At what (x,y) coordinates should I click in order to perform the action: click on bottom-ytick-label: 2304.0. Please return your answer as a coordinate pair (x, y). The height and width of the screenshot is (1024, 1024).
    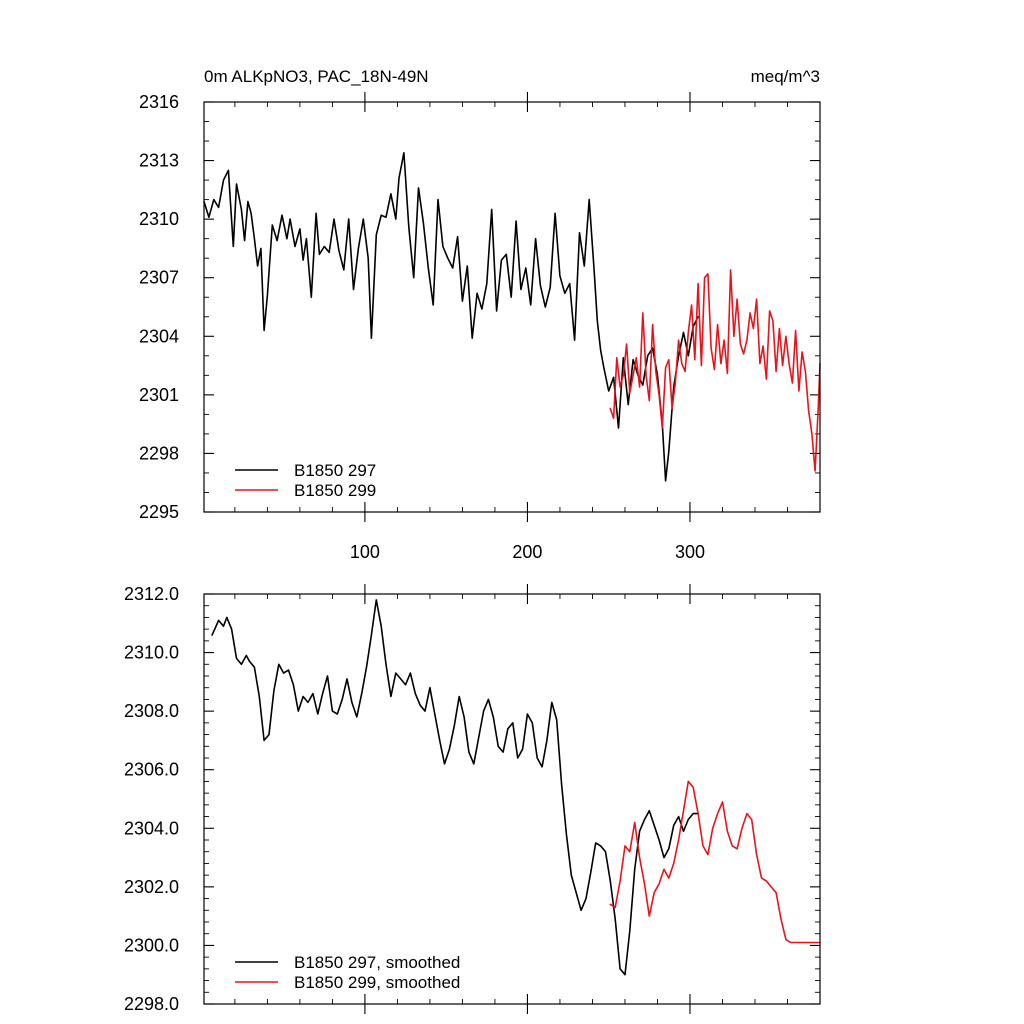
    Looking at the image, I should click on (151, 828).